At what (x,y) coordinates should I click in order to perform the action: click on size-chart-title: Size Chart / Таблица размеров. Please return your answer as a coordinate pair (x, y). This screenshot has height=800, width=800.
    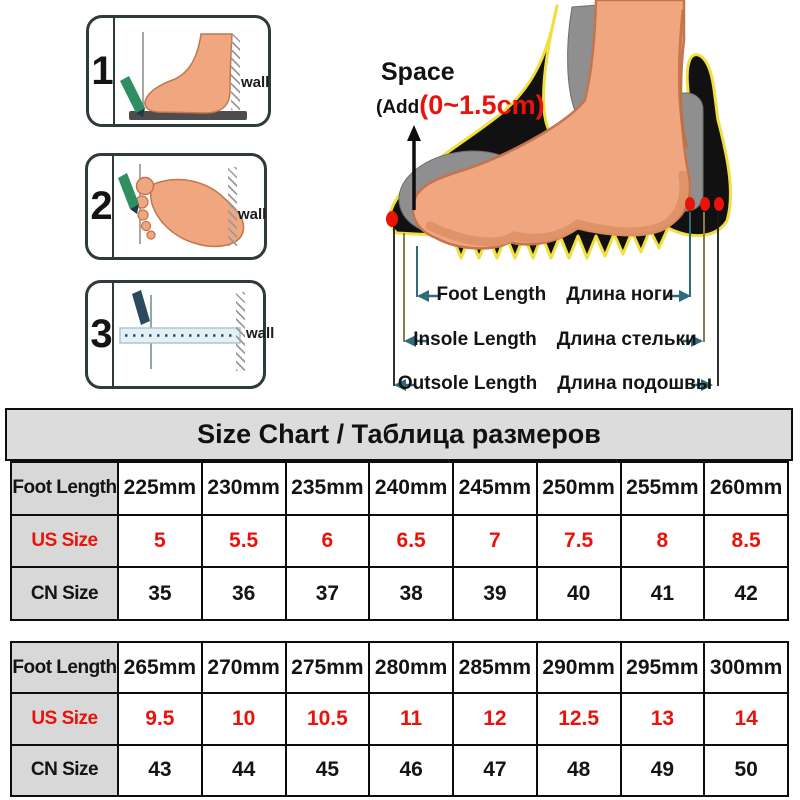
    Looking at the image, I should click on (399, 434).